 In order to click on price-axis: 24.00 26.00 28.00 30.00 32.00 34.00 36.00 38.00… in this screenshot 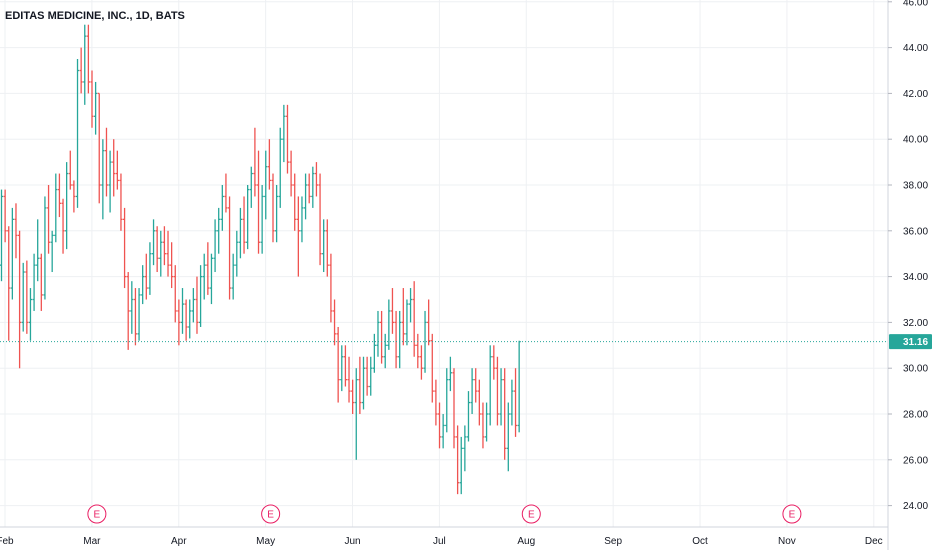, I will do `click(908, 256)`.